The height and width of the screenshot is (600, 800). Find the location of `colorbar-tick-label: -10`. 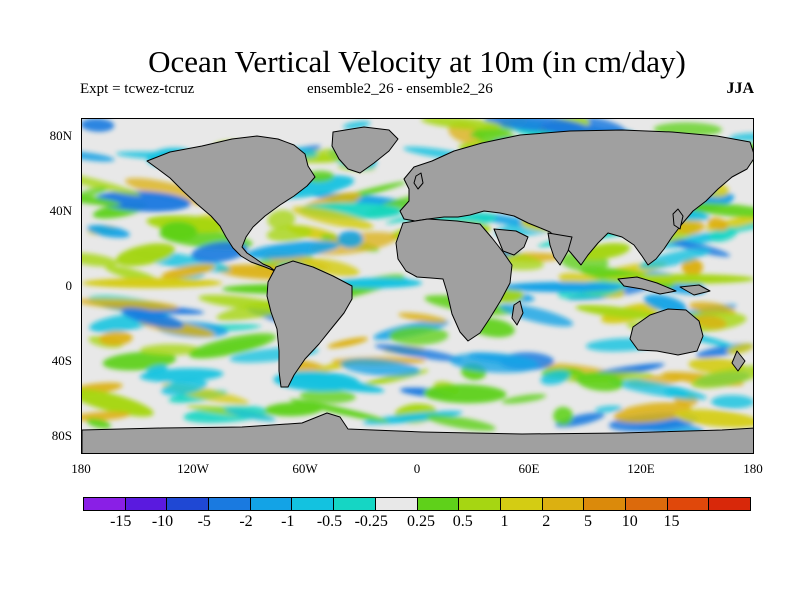

colorbar-tick-label: -10 is located at coordinates (162, 521).